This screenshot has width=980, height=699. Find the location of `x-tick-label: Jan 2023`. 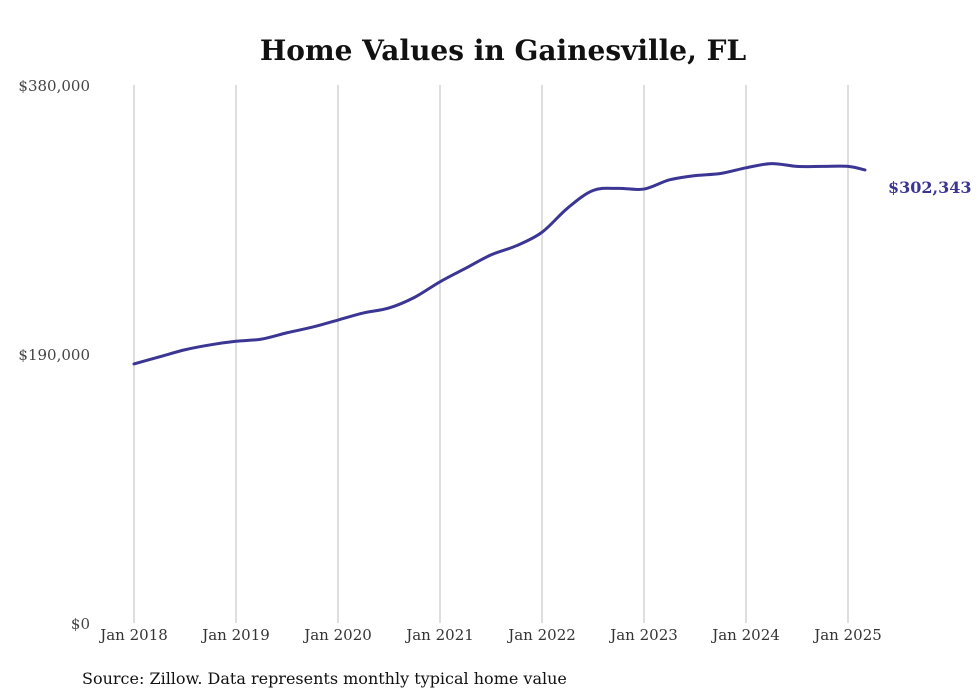

x-tick-label: Jan 2023 is located at coordinates (643, 635).